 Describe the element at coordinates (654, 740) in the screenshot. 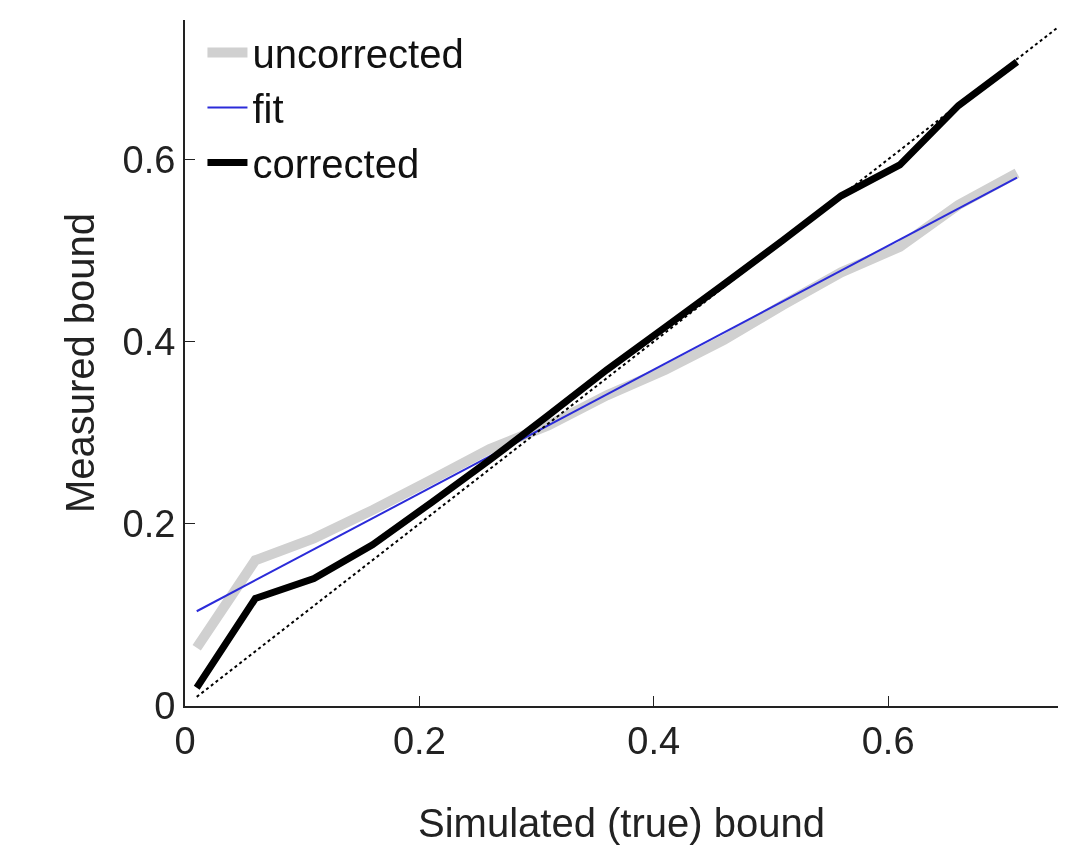

I see `x-tick-label: 0.4` at that location.